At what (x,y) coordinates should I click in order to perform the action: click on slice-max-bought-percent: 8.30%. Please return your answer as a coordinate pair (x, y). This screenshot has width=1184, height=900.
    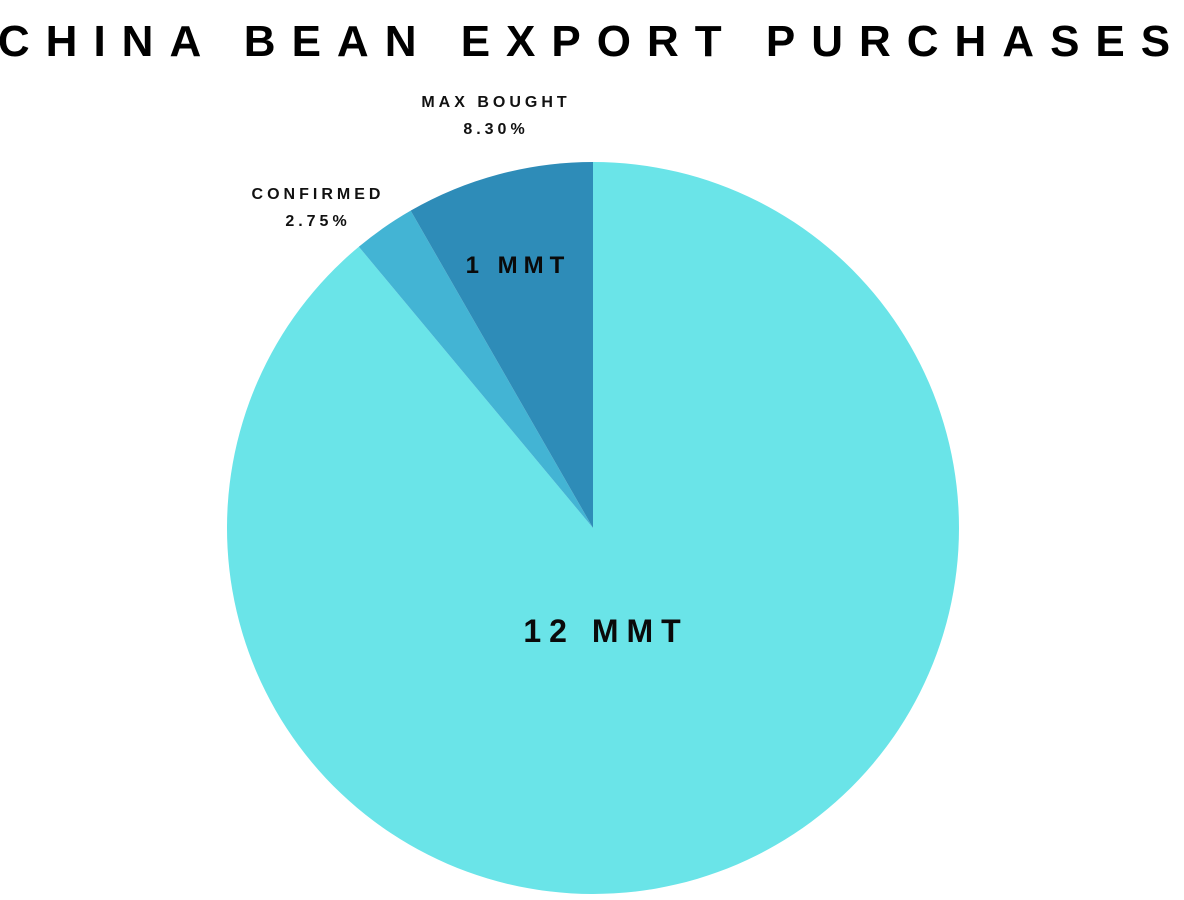
    Looking at the image, I should click on (495, 129).